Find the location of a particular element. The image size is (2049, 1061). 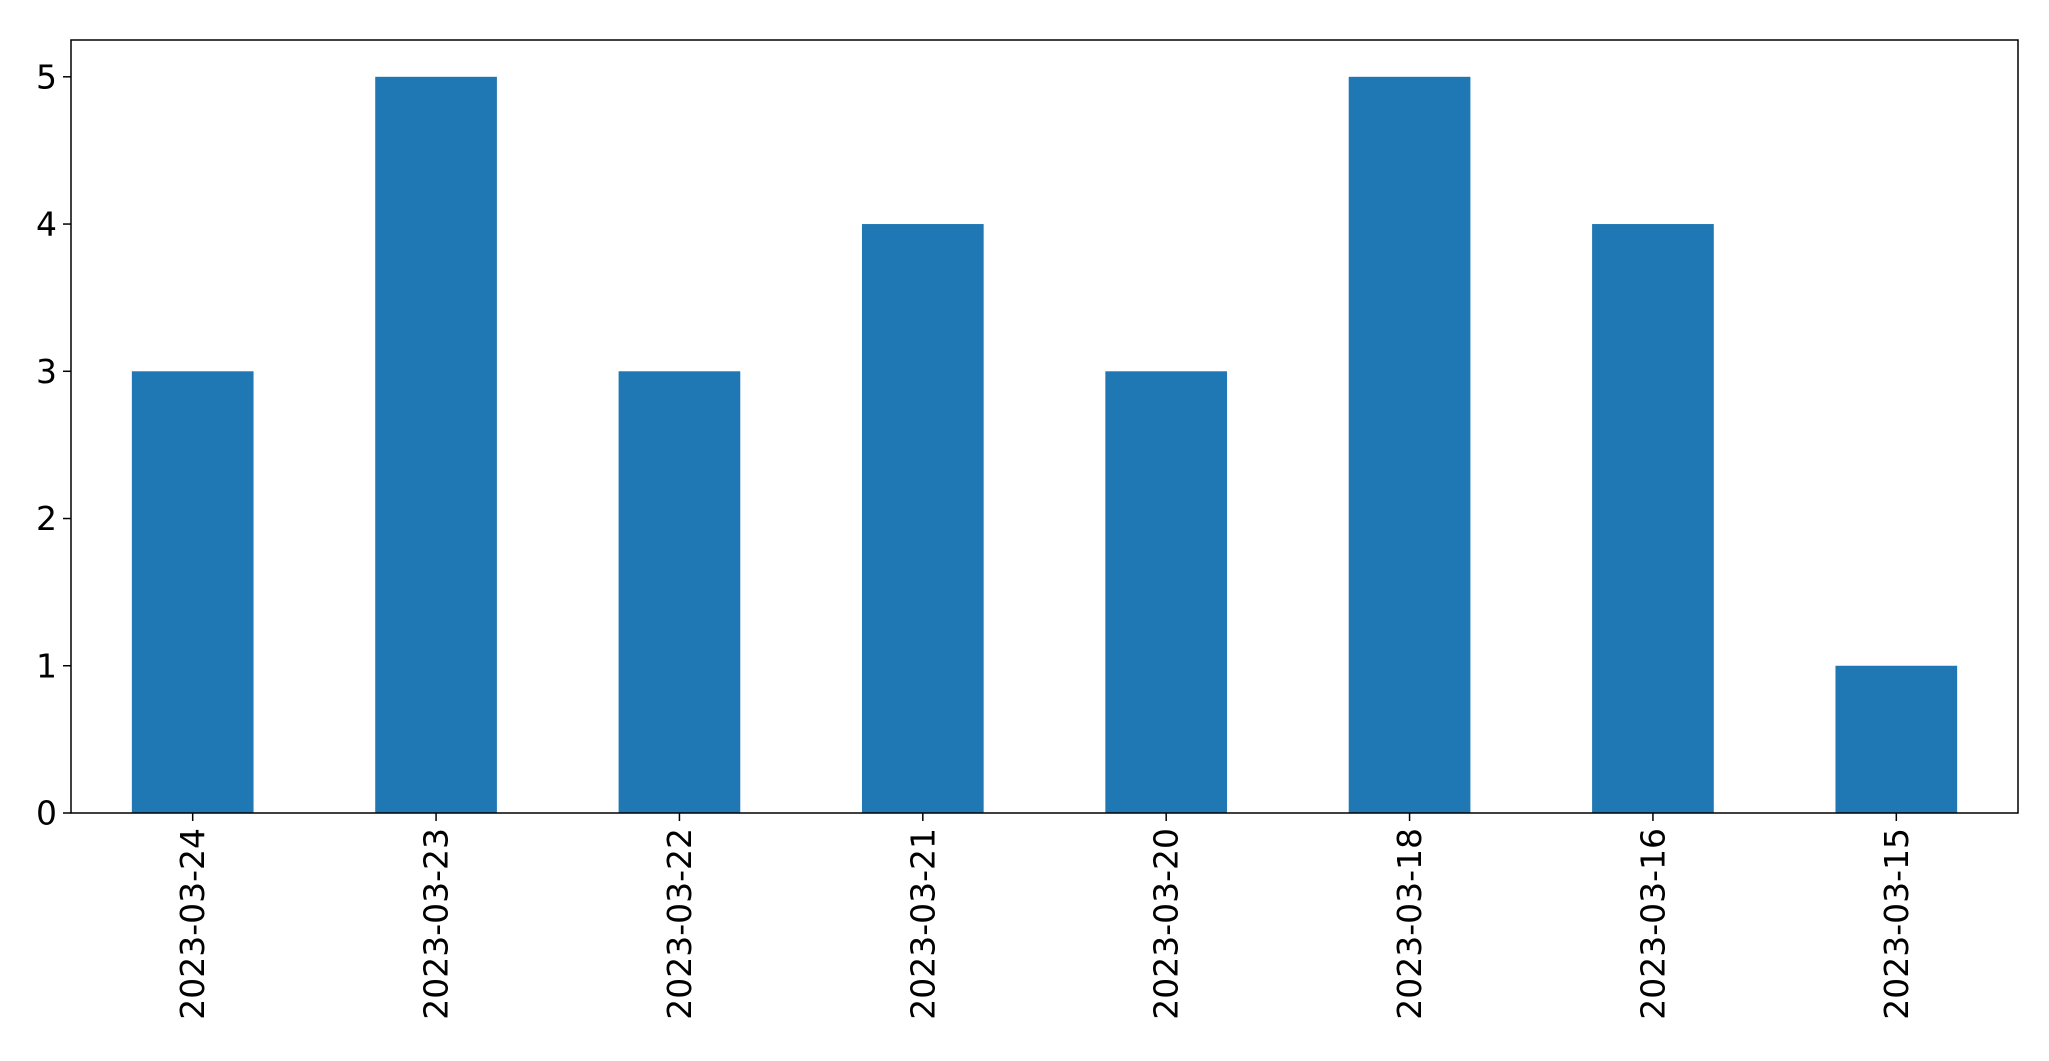

x-tick-label: 2023-03-24 is located at coordinates (192, 924).